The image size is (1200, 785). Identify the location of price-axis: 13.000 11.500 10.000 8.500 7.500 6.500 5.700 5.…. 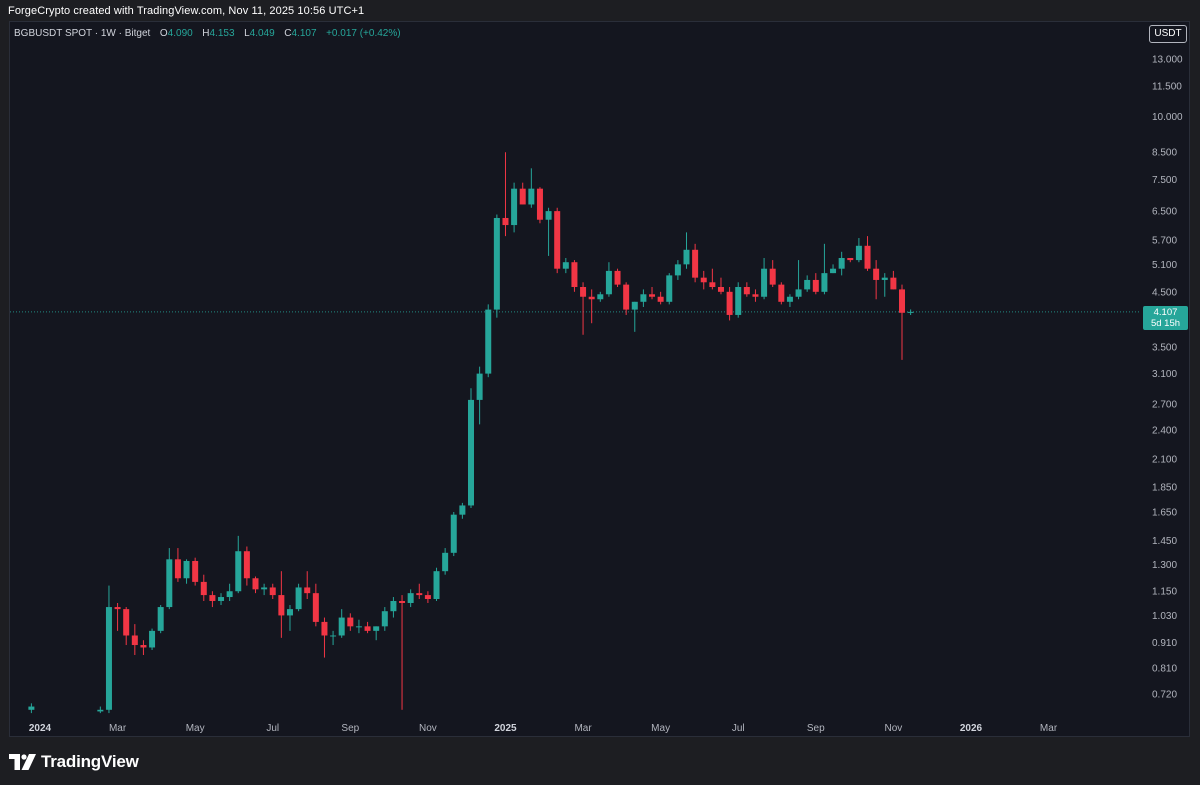
(1167, 378).